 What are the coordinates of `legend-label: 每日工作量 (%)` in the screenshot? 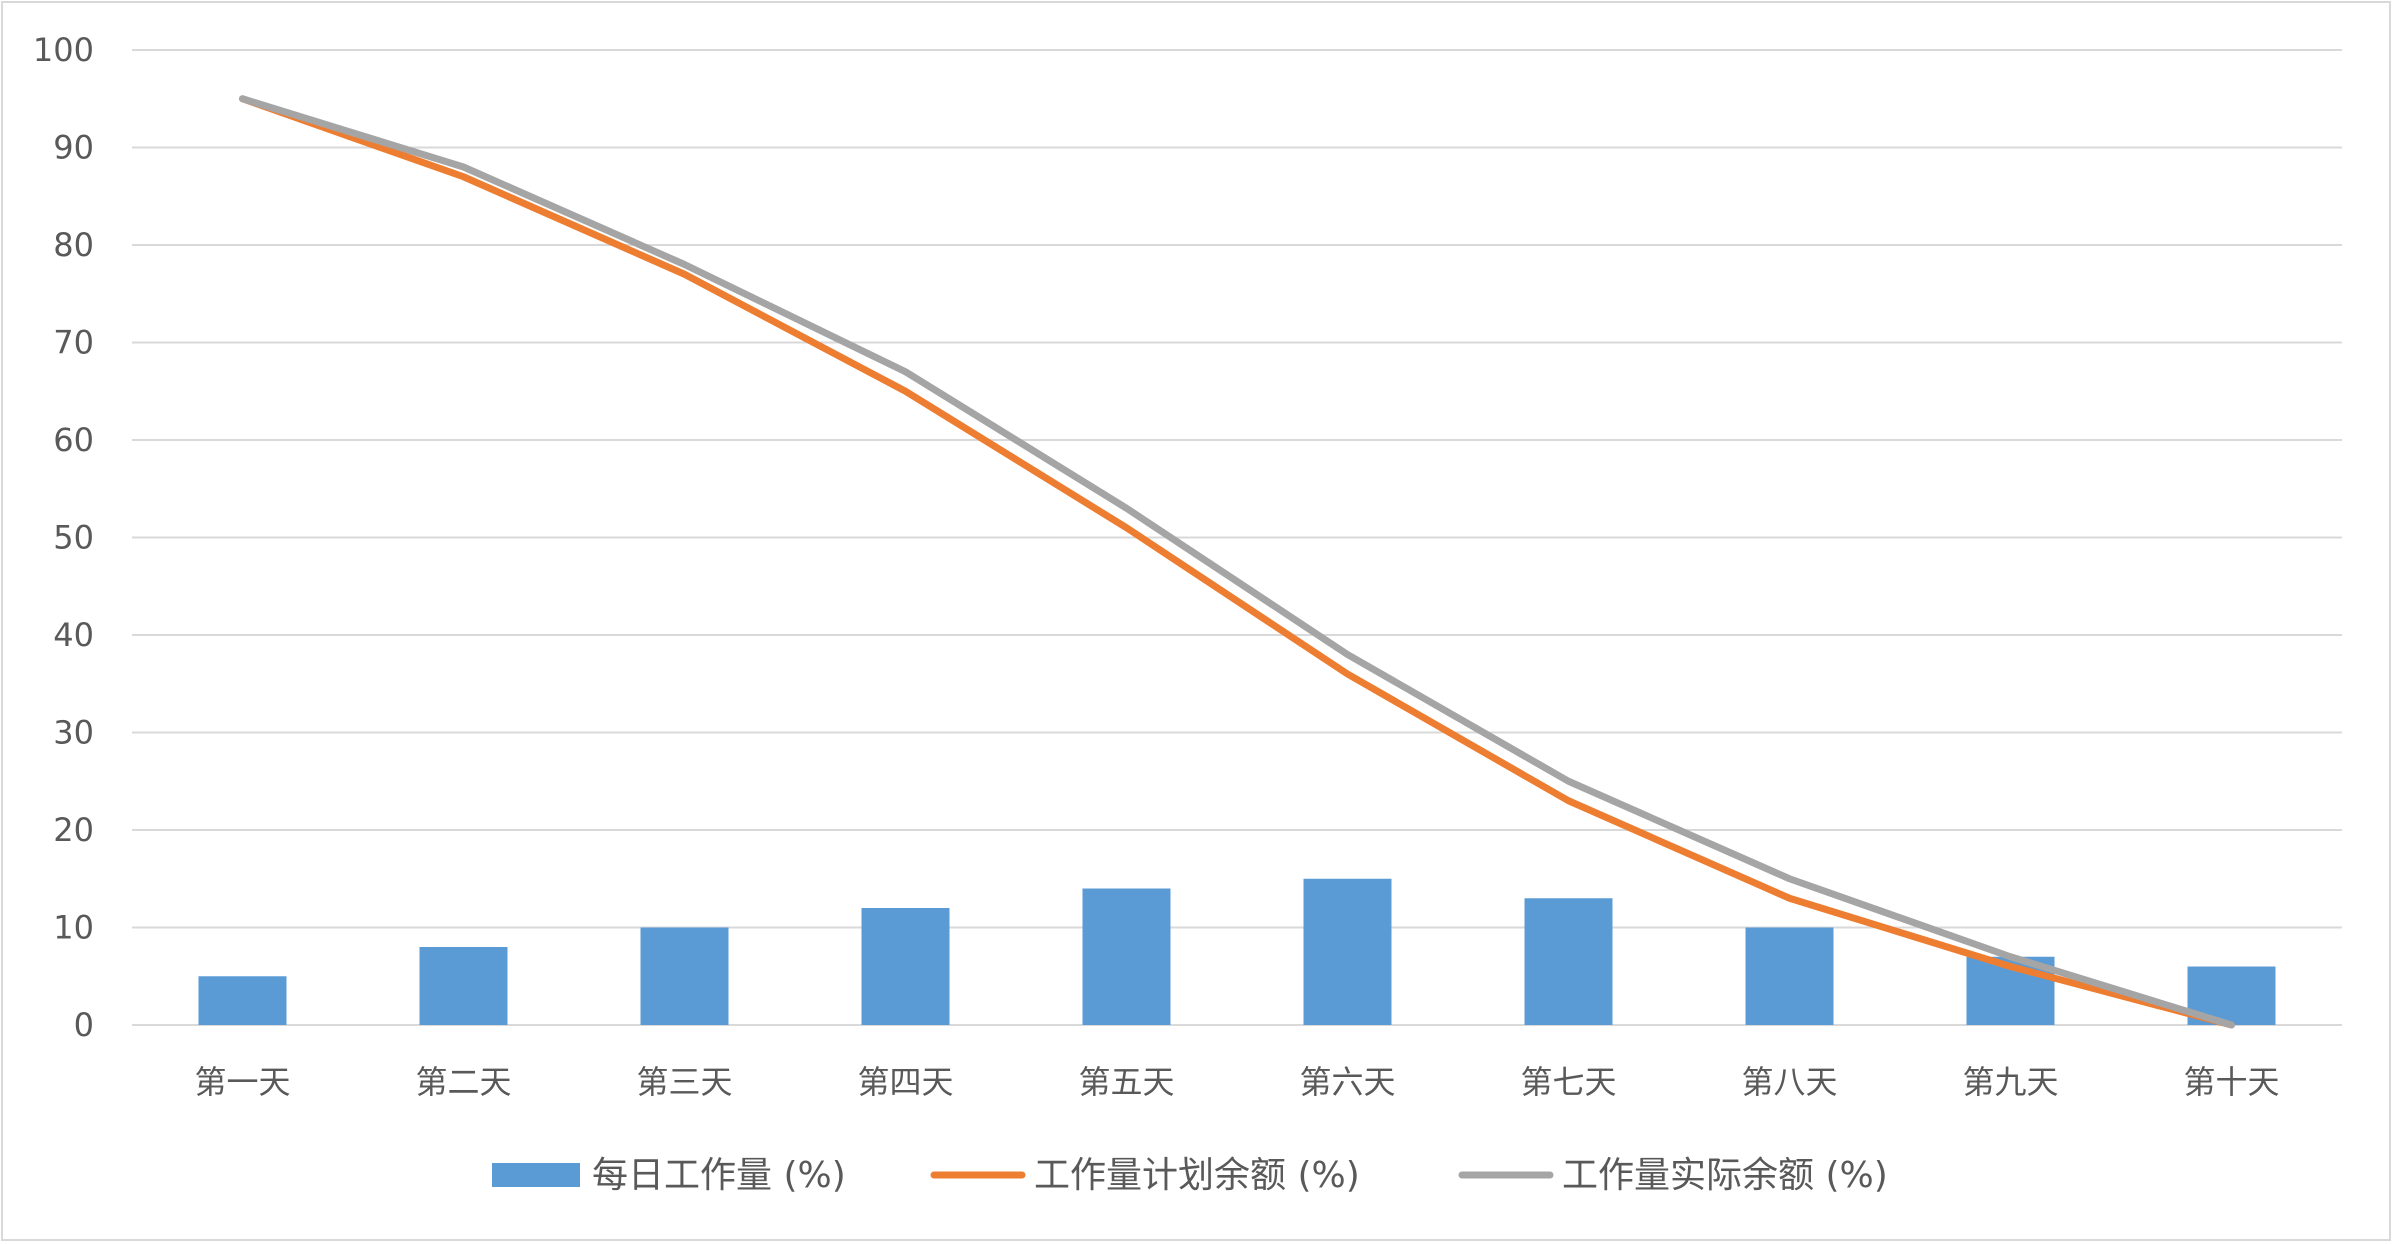 It's located at (719, 1175).